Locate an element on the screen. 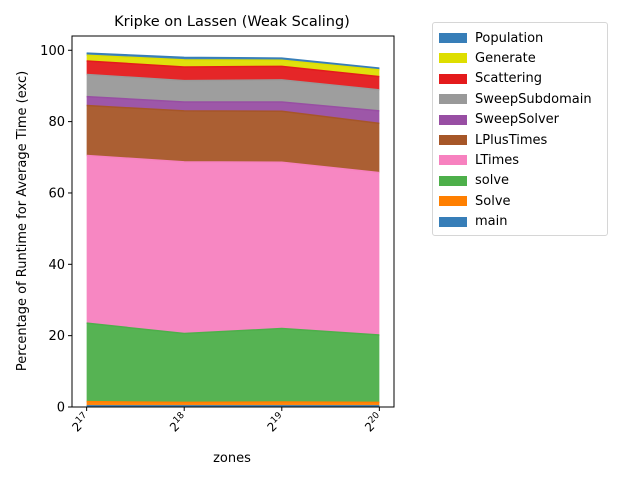 The height and width of the screenshot is (480, 640). y-tick-label: 20 is located at coordinates (56, 336).